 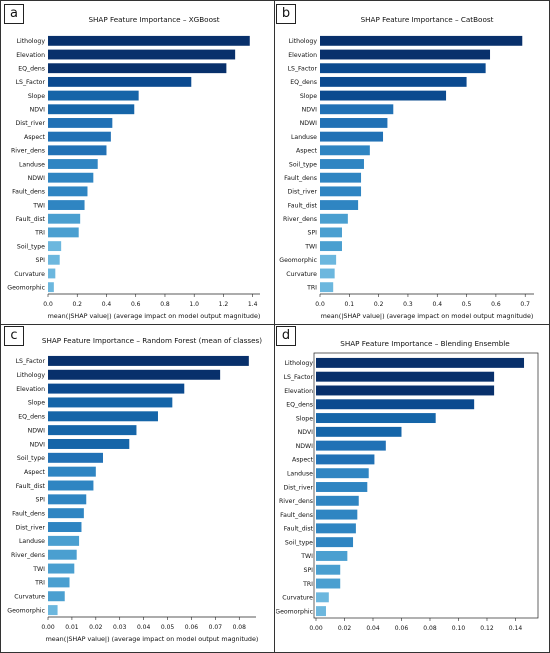 I want to click on bar-dist-river, so click(x=65, y=527).